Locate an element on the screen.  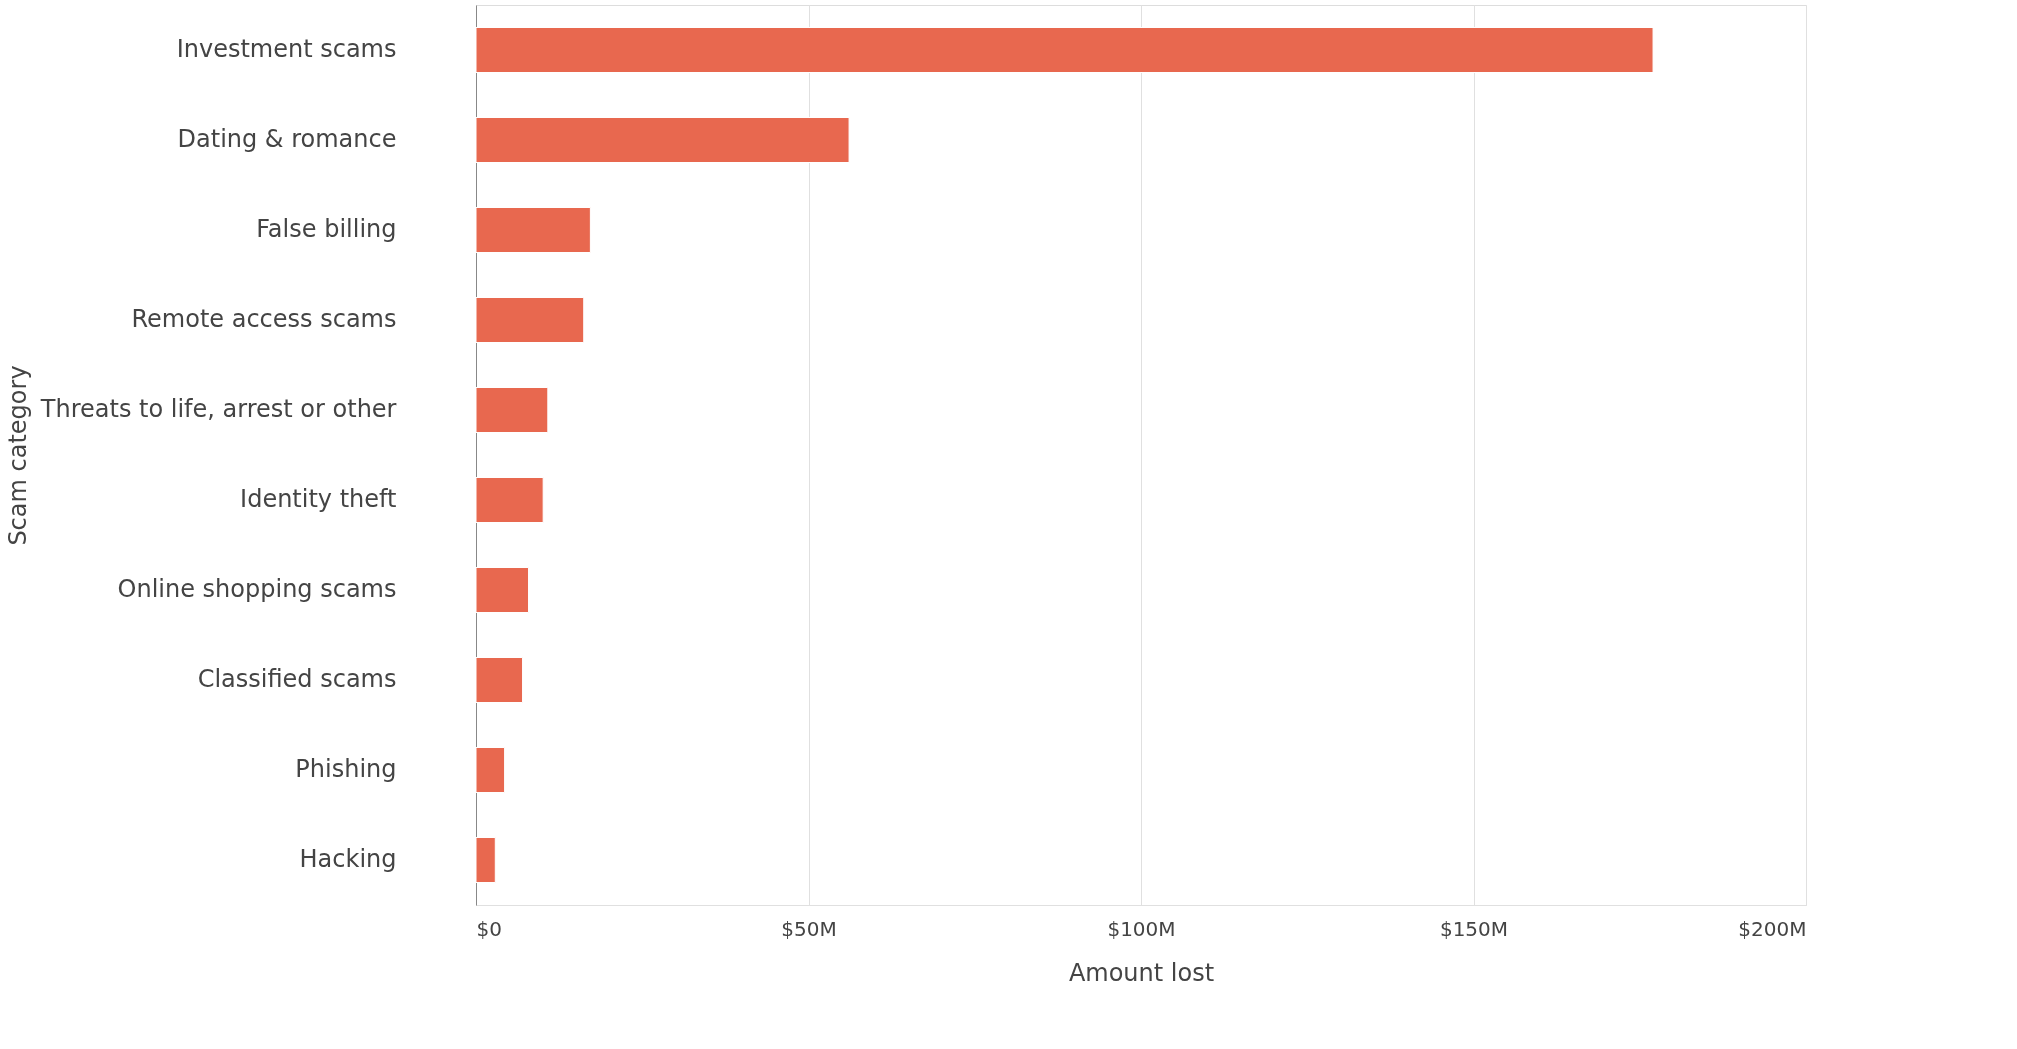
y-tick-label: Identity theft is located at coordinates (318, 499).